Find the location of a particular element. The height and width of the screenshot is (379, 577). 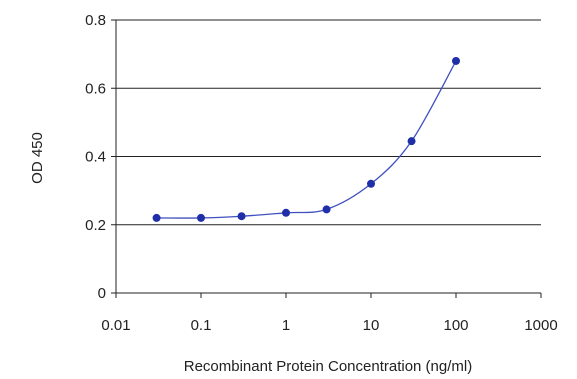

x-tick-label-2: 1 is located at coordinates (286, 325).